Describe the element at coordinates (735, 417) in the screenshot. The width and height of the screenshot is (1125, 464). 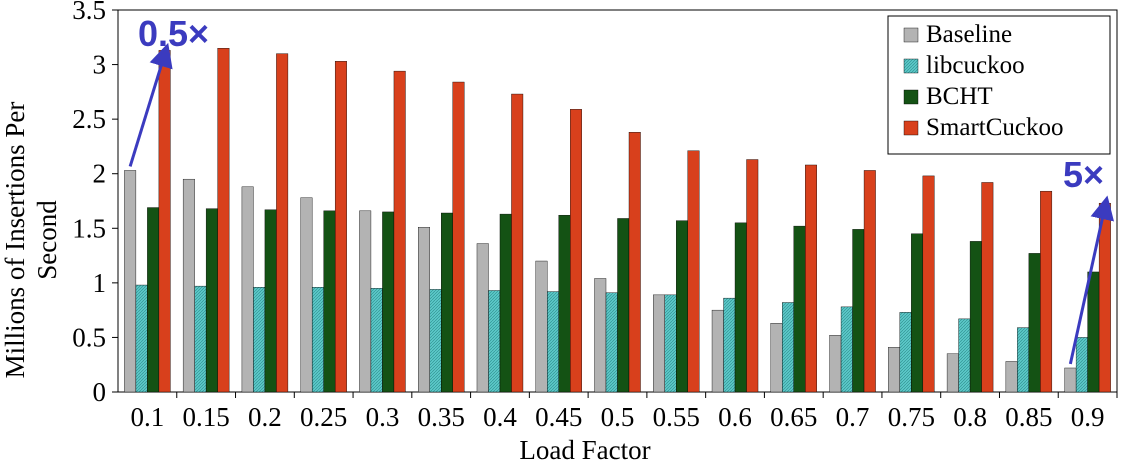
I see `x-tick-label: 0.6` at that location.